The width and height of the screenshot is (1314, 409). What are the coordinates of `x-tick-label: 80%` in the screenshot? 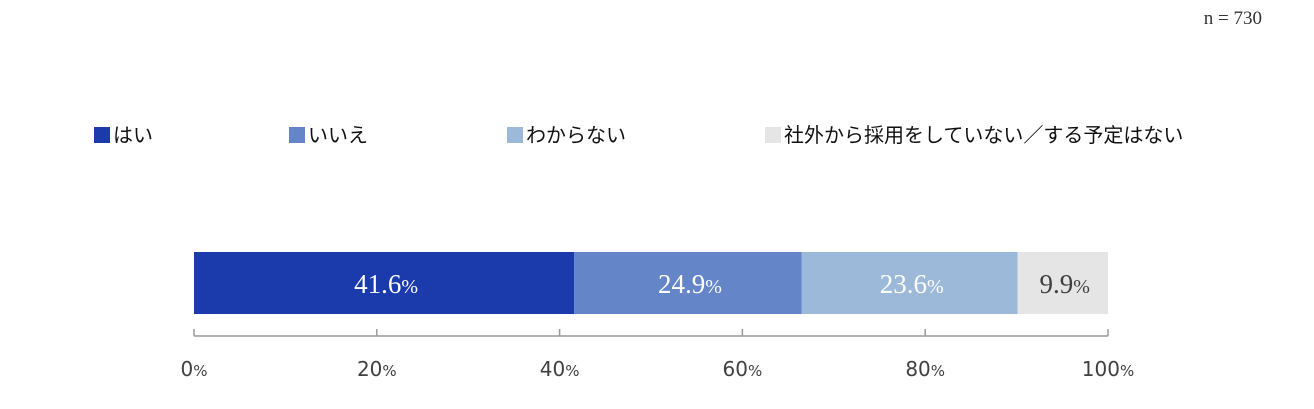 It's located at (925, 369).